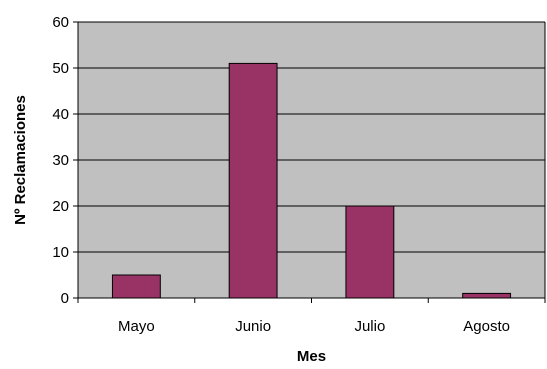 The width and height of the screenshot is (547, 369). Describe the element at coordinates (253, 326) in the screenshot. I see `x-tick-label: Junio` at that location.